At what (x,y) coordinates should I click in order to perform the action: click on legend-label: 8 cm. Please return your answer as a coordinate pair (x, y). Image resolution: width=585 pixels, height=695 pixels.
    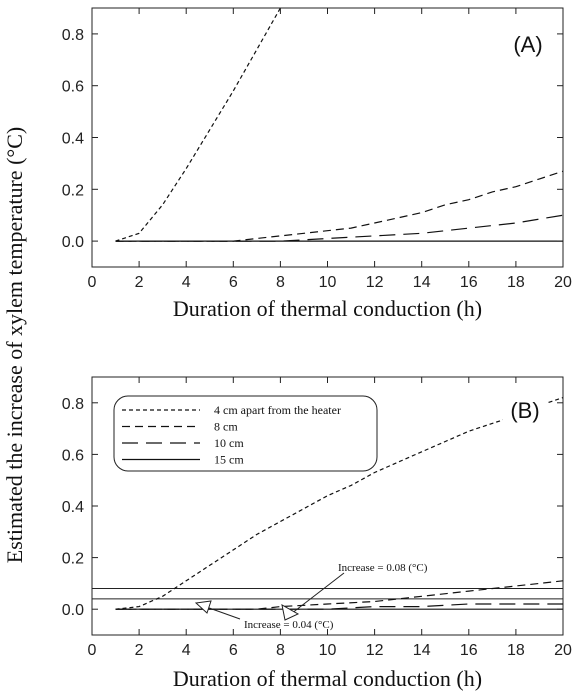
    Looking at the image, I should click on (226, 427).